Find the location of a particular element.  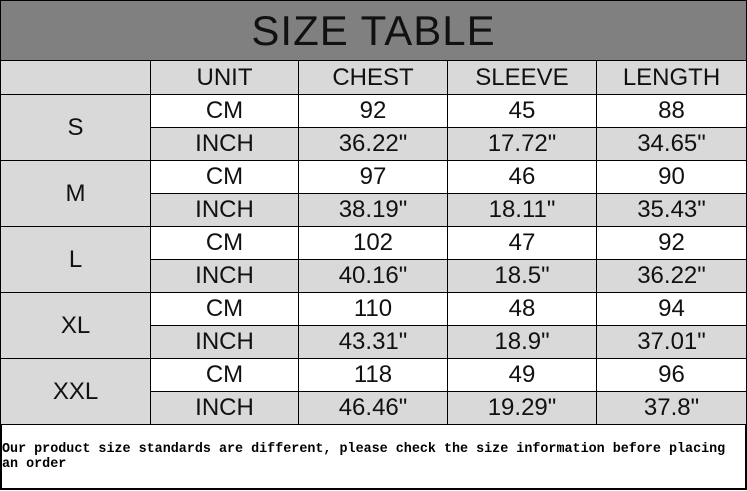

chest-cell: 46.46" is located at coordinates (373, 408).